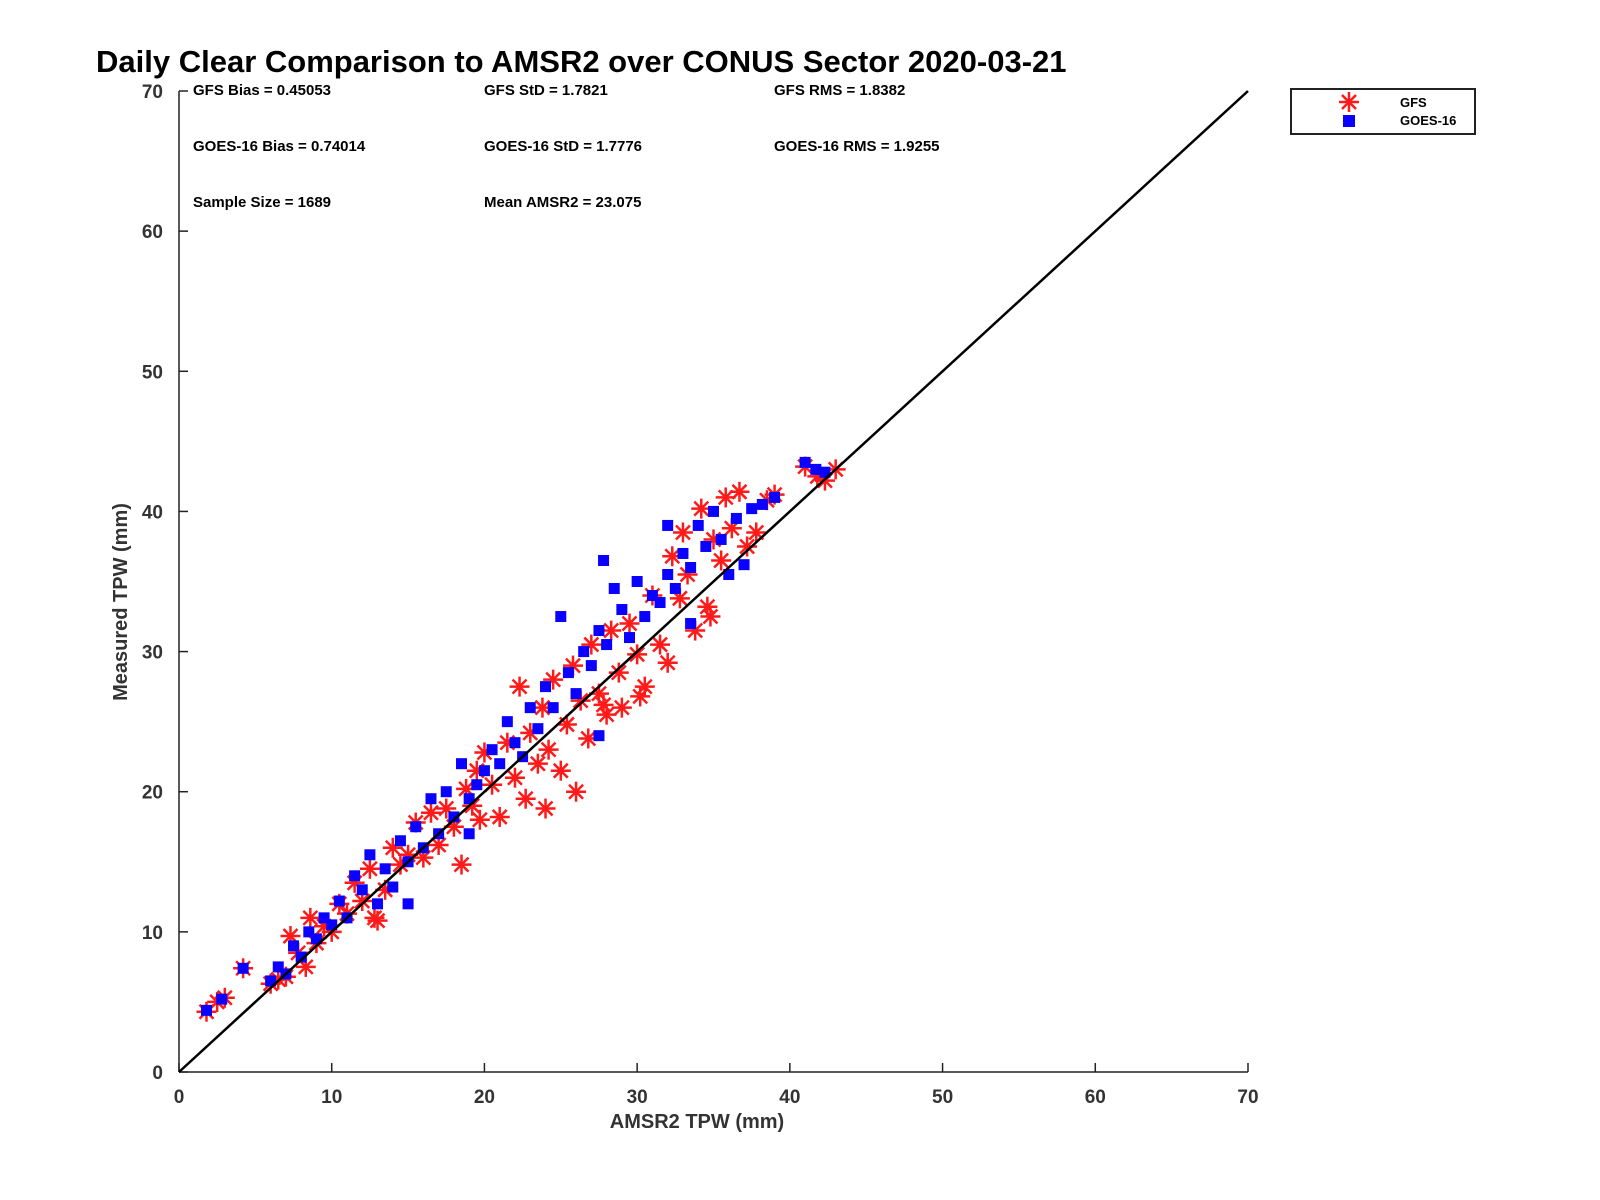 The width and height of the screenshot is (1600, 1200). I want to click on y-tick-label: 70, so click(152, 92).